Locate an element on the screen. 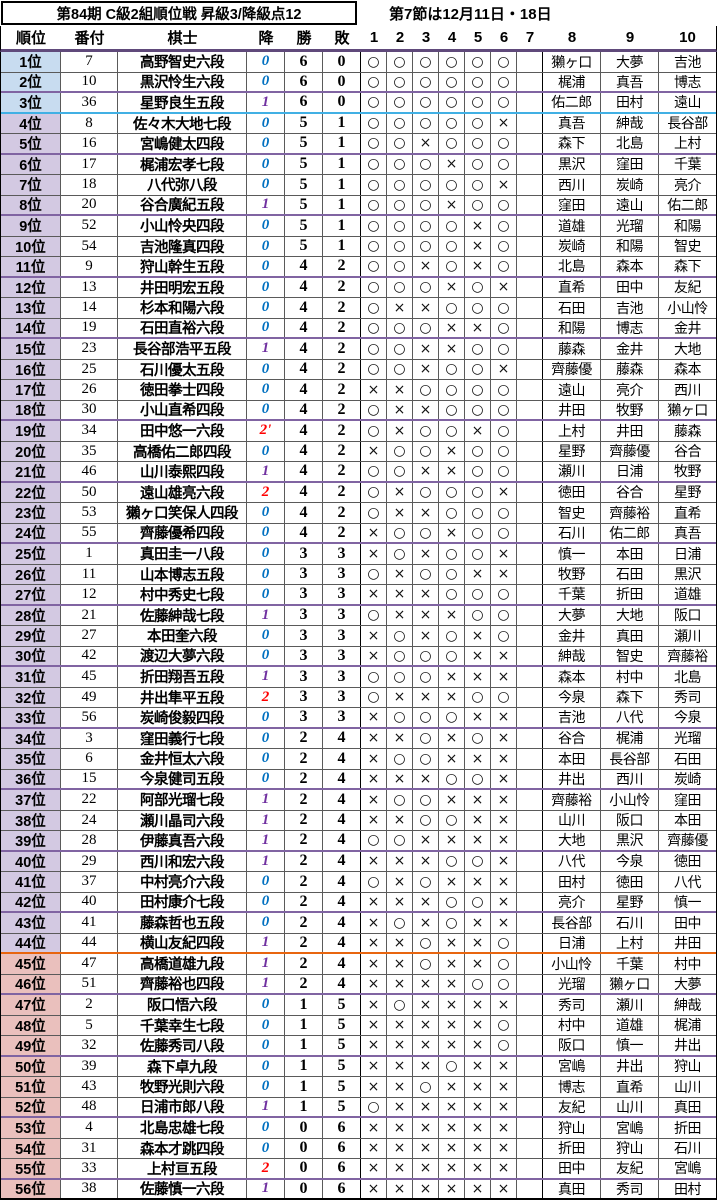  opponent-name: 道雄 is located at coordinates (688, 596).